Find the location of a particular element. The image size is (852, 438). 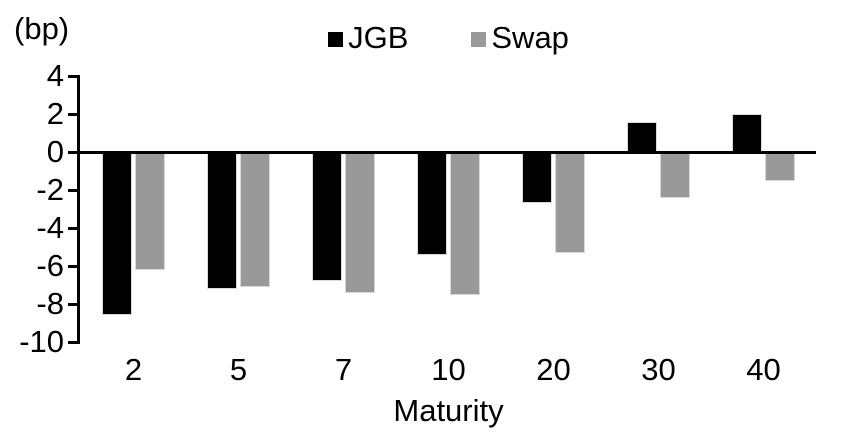

x-axis-title: Maturity is located at coordinates (448, 410).